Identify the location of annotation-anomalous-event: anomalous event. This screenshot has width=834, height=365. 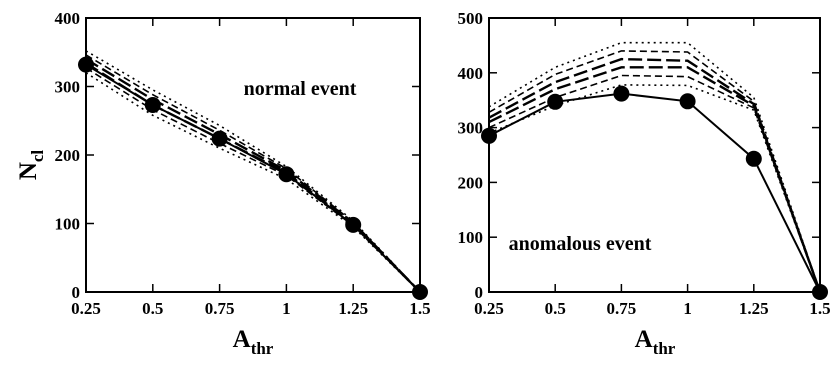
(580, 244).